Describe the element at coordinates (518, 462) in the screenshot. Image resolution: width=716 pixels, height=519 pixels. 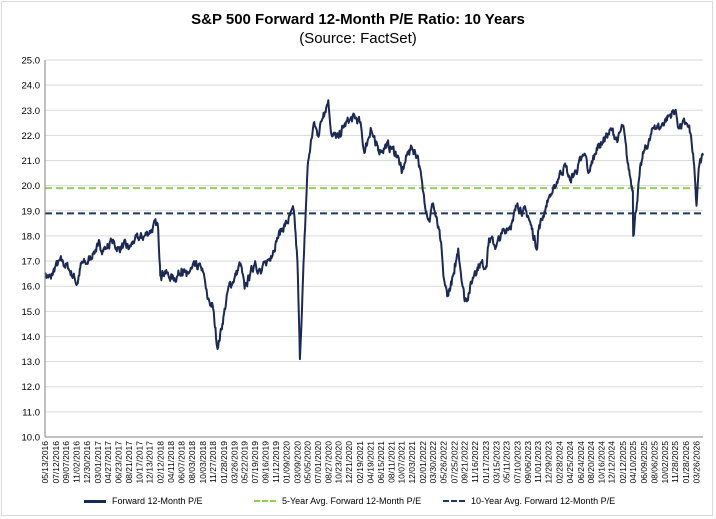
I see `x-tick-label: 07/10/2023` at that location.